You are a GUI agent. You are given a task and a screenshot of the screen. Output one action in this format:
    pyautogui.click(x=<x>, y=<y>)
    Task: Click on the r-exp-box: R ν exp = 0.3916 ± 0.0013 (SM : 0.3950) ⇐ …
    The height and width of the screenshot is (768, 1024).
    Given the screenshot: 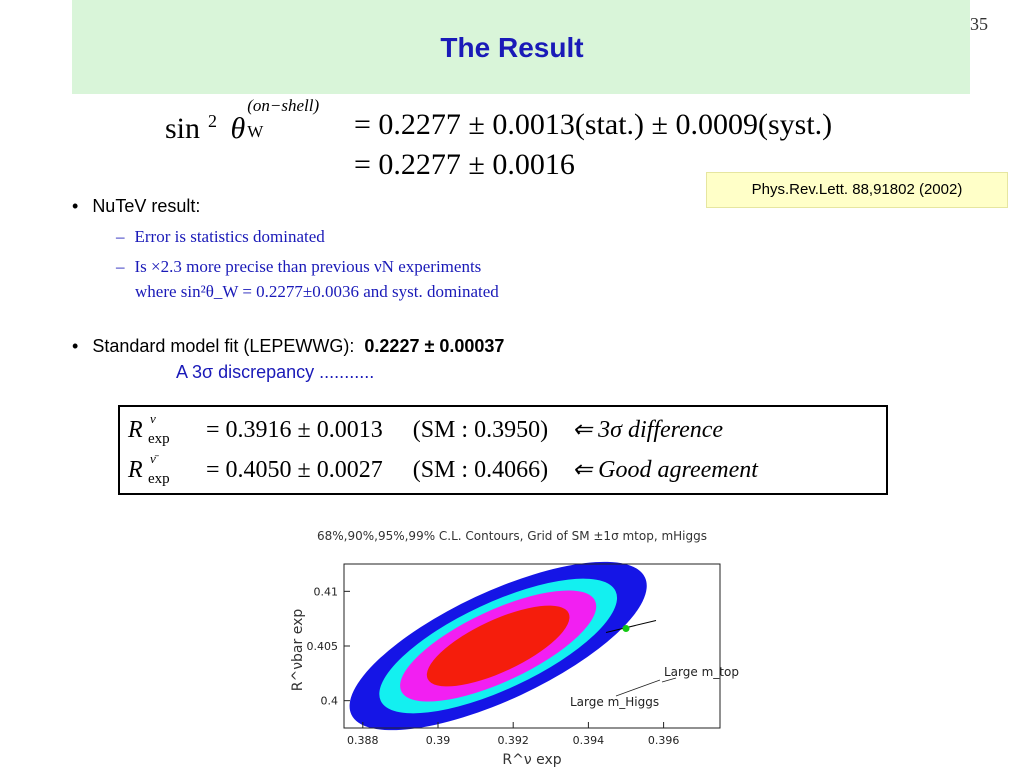 What is the action you would take?
    pyautogui.click(x=503, y=450)
    